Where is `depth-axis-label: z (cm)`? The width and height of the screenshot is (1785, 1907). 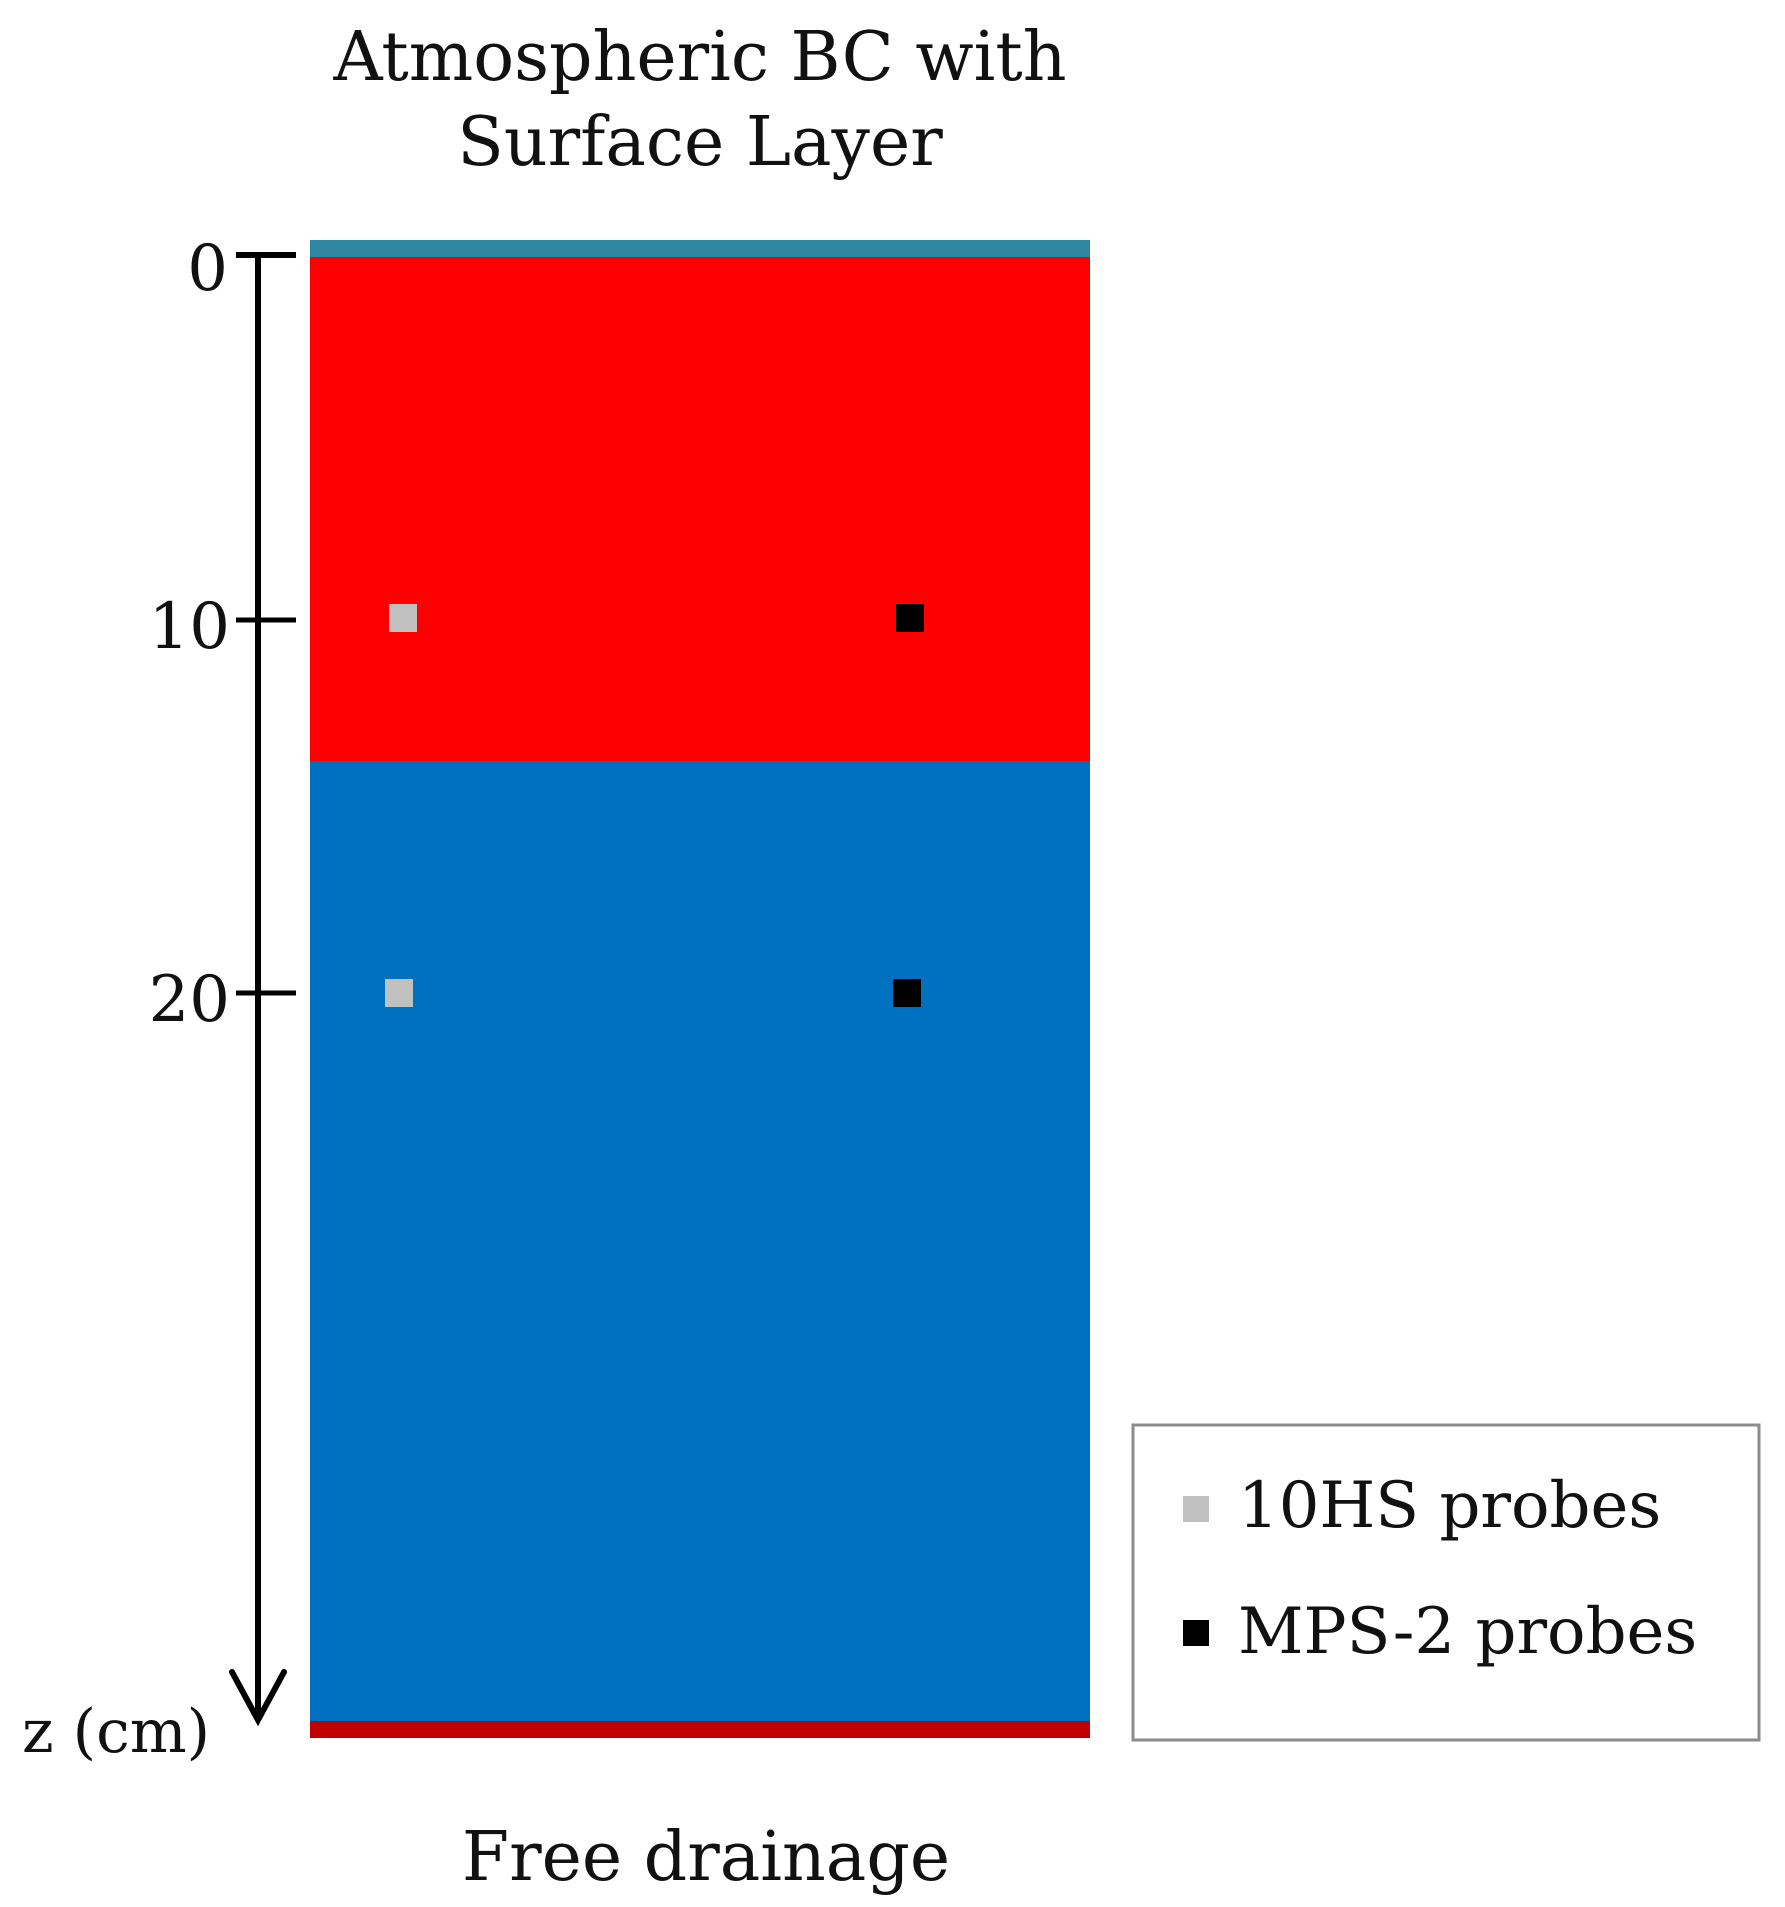
depth-axis-label: z (cm) is located at coordinates (116, 1732).